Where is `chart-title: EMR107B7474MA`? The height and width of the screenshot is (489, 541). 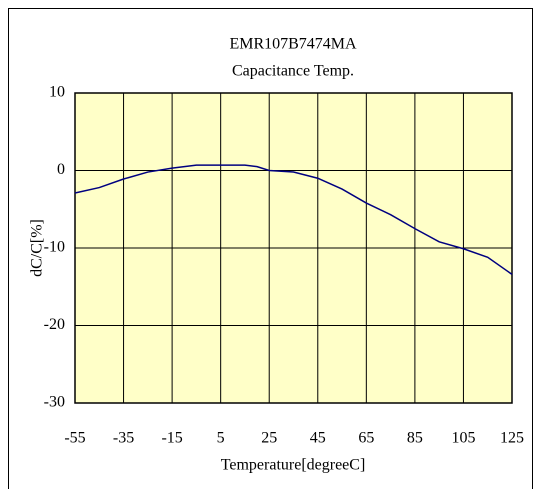 chart-title: EMR107B7474MA is located at coordinates (293, 44).